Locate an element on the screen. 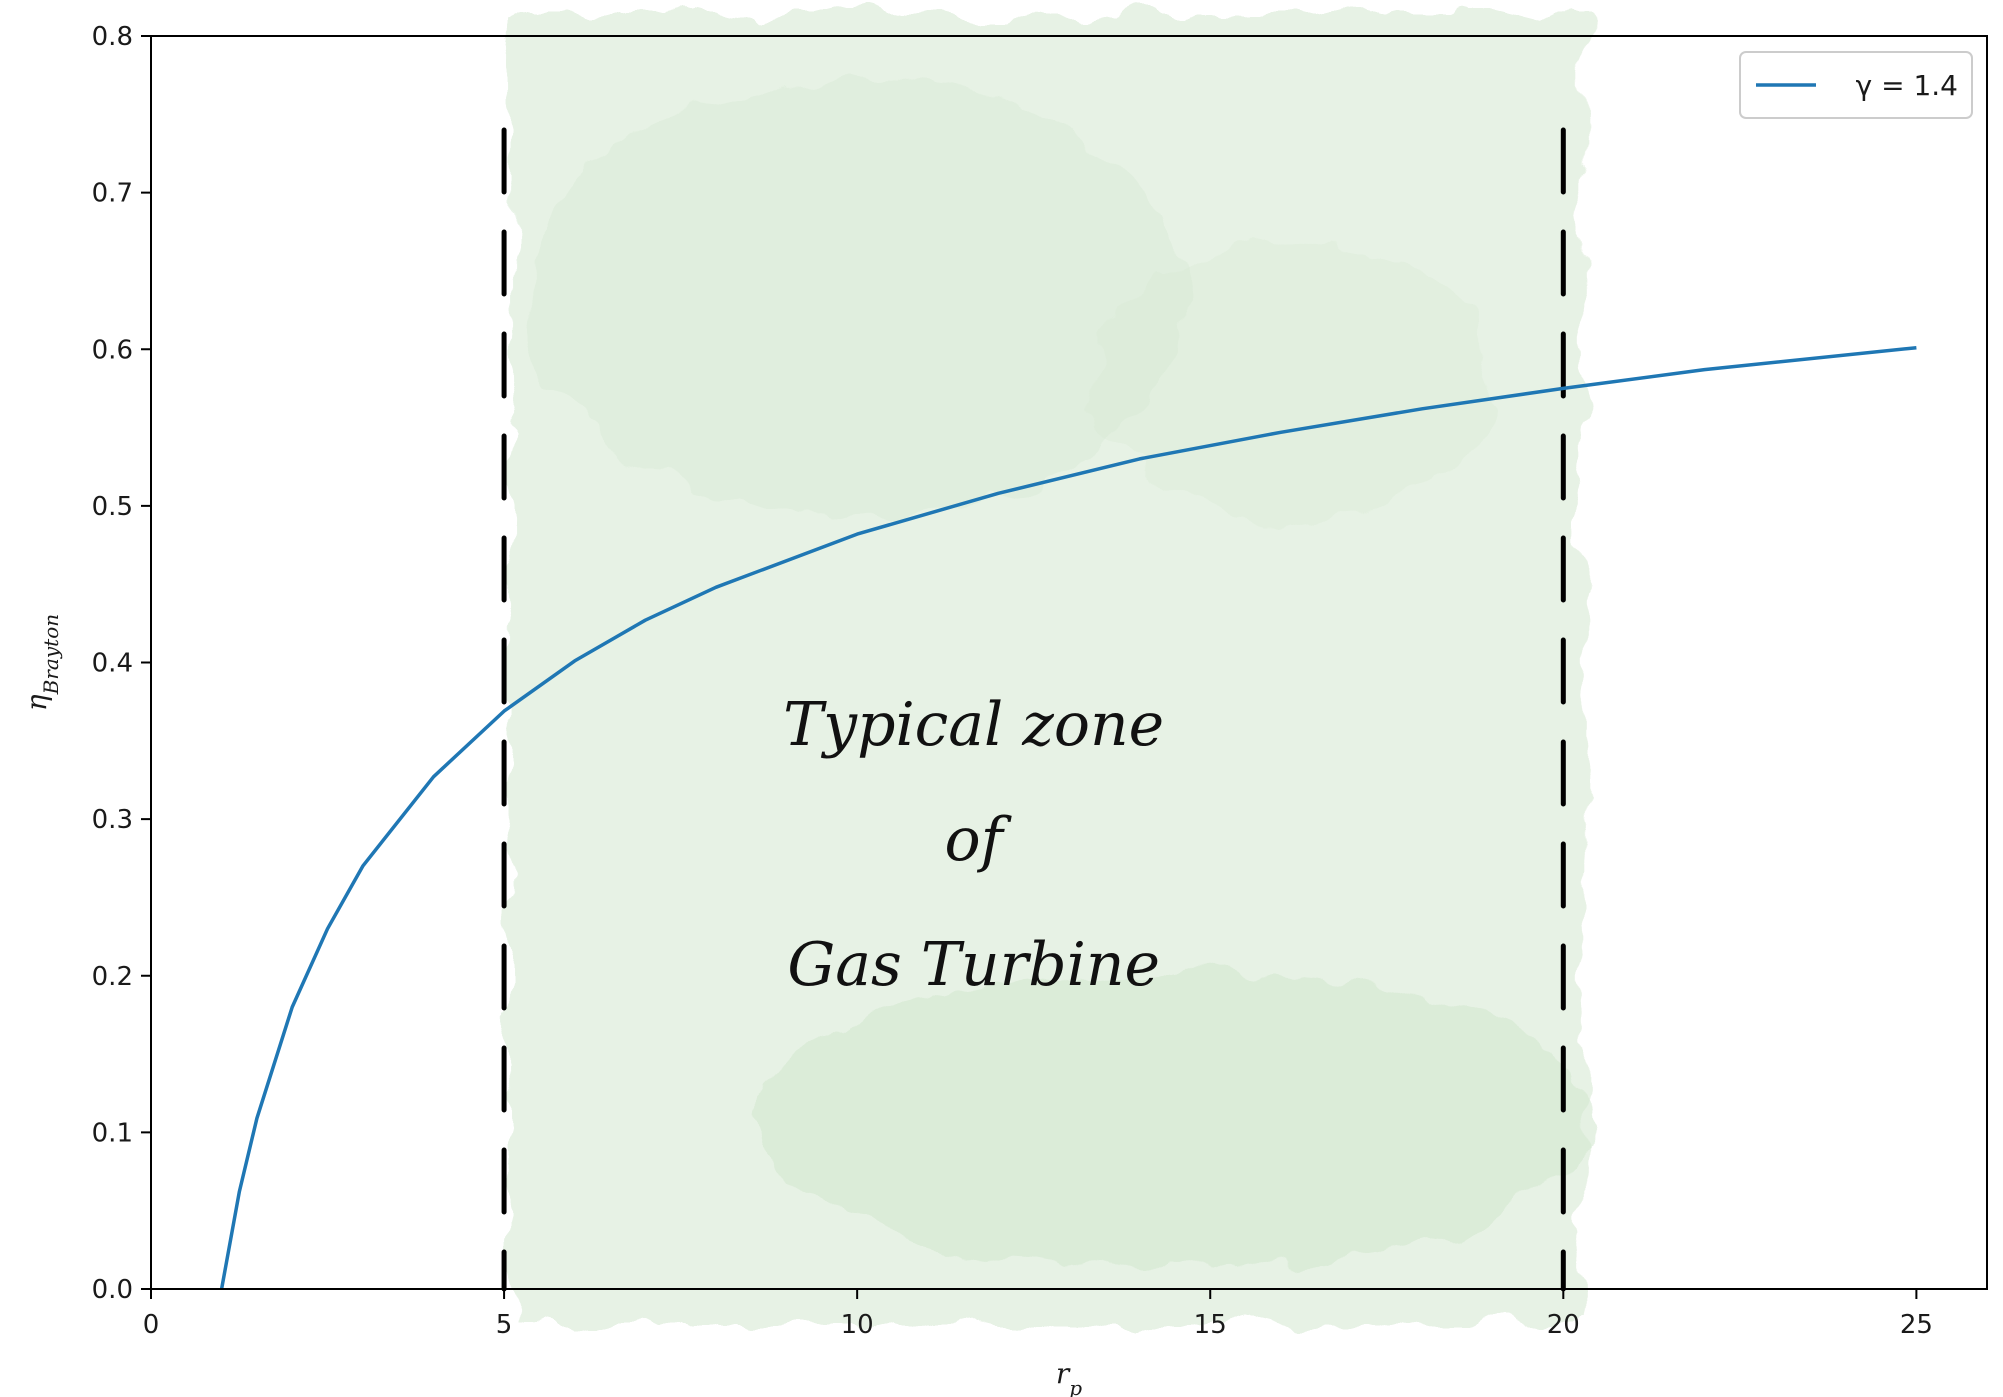  legend-label: γ = 1.4 is located at coordinates (1907, 85).